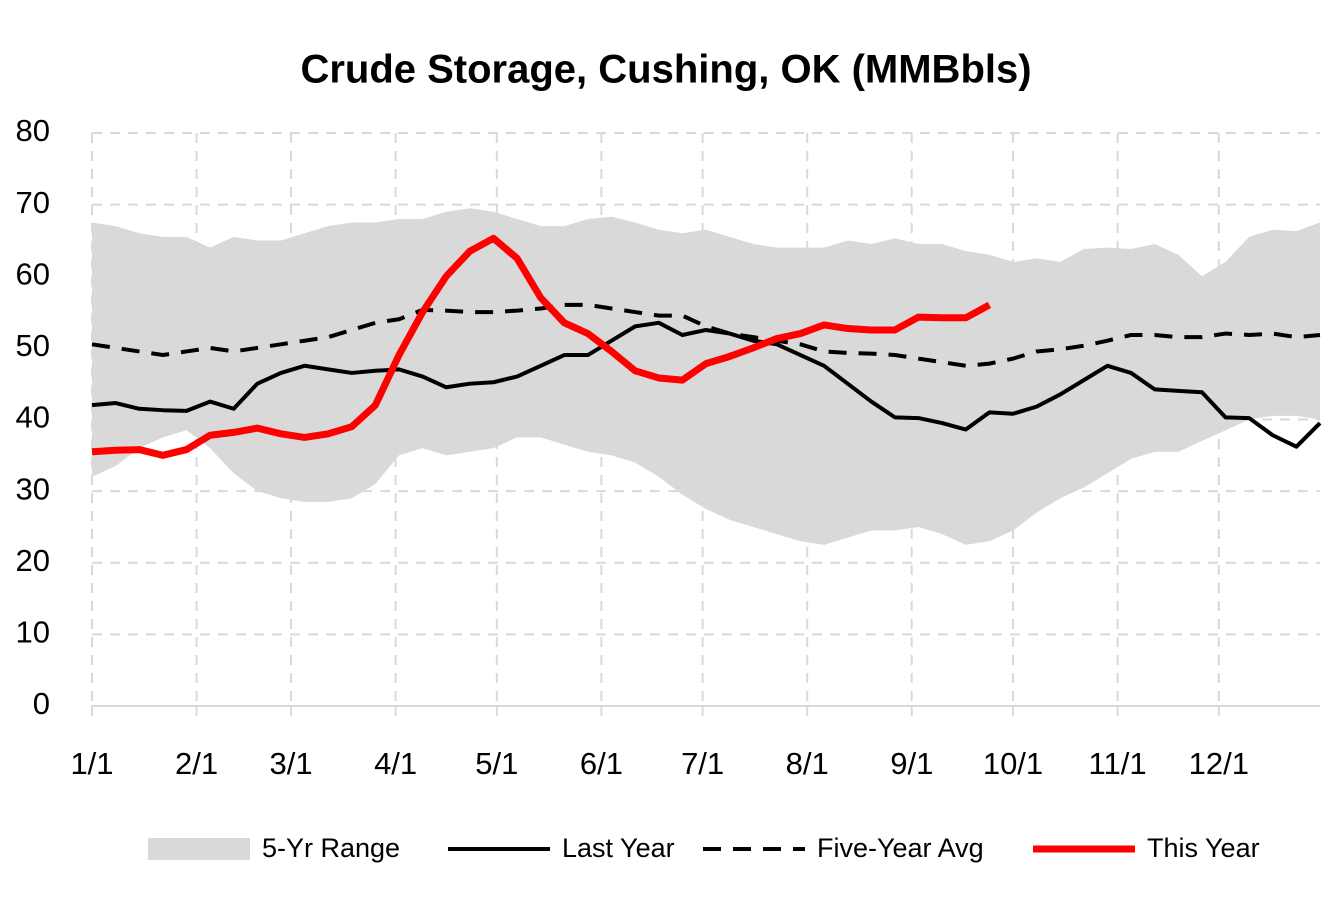 The width and height of the screenshot is (1333, 905). What do you see at coordinates (290, 763) in the screenshot?
I see `x-tick-label: 3/1` at bounding box center [290, 763].